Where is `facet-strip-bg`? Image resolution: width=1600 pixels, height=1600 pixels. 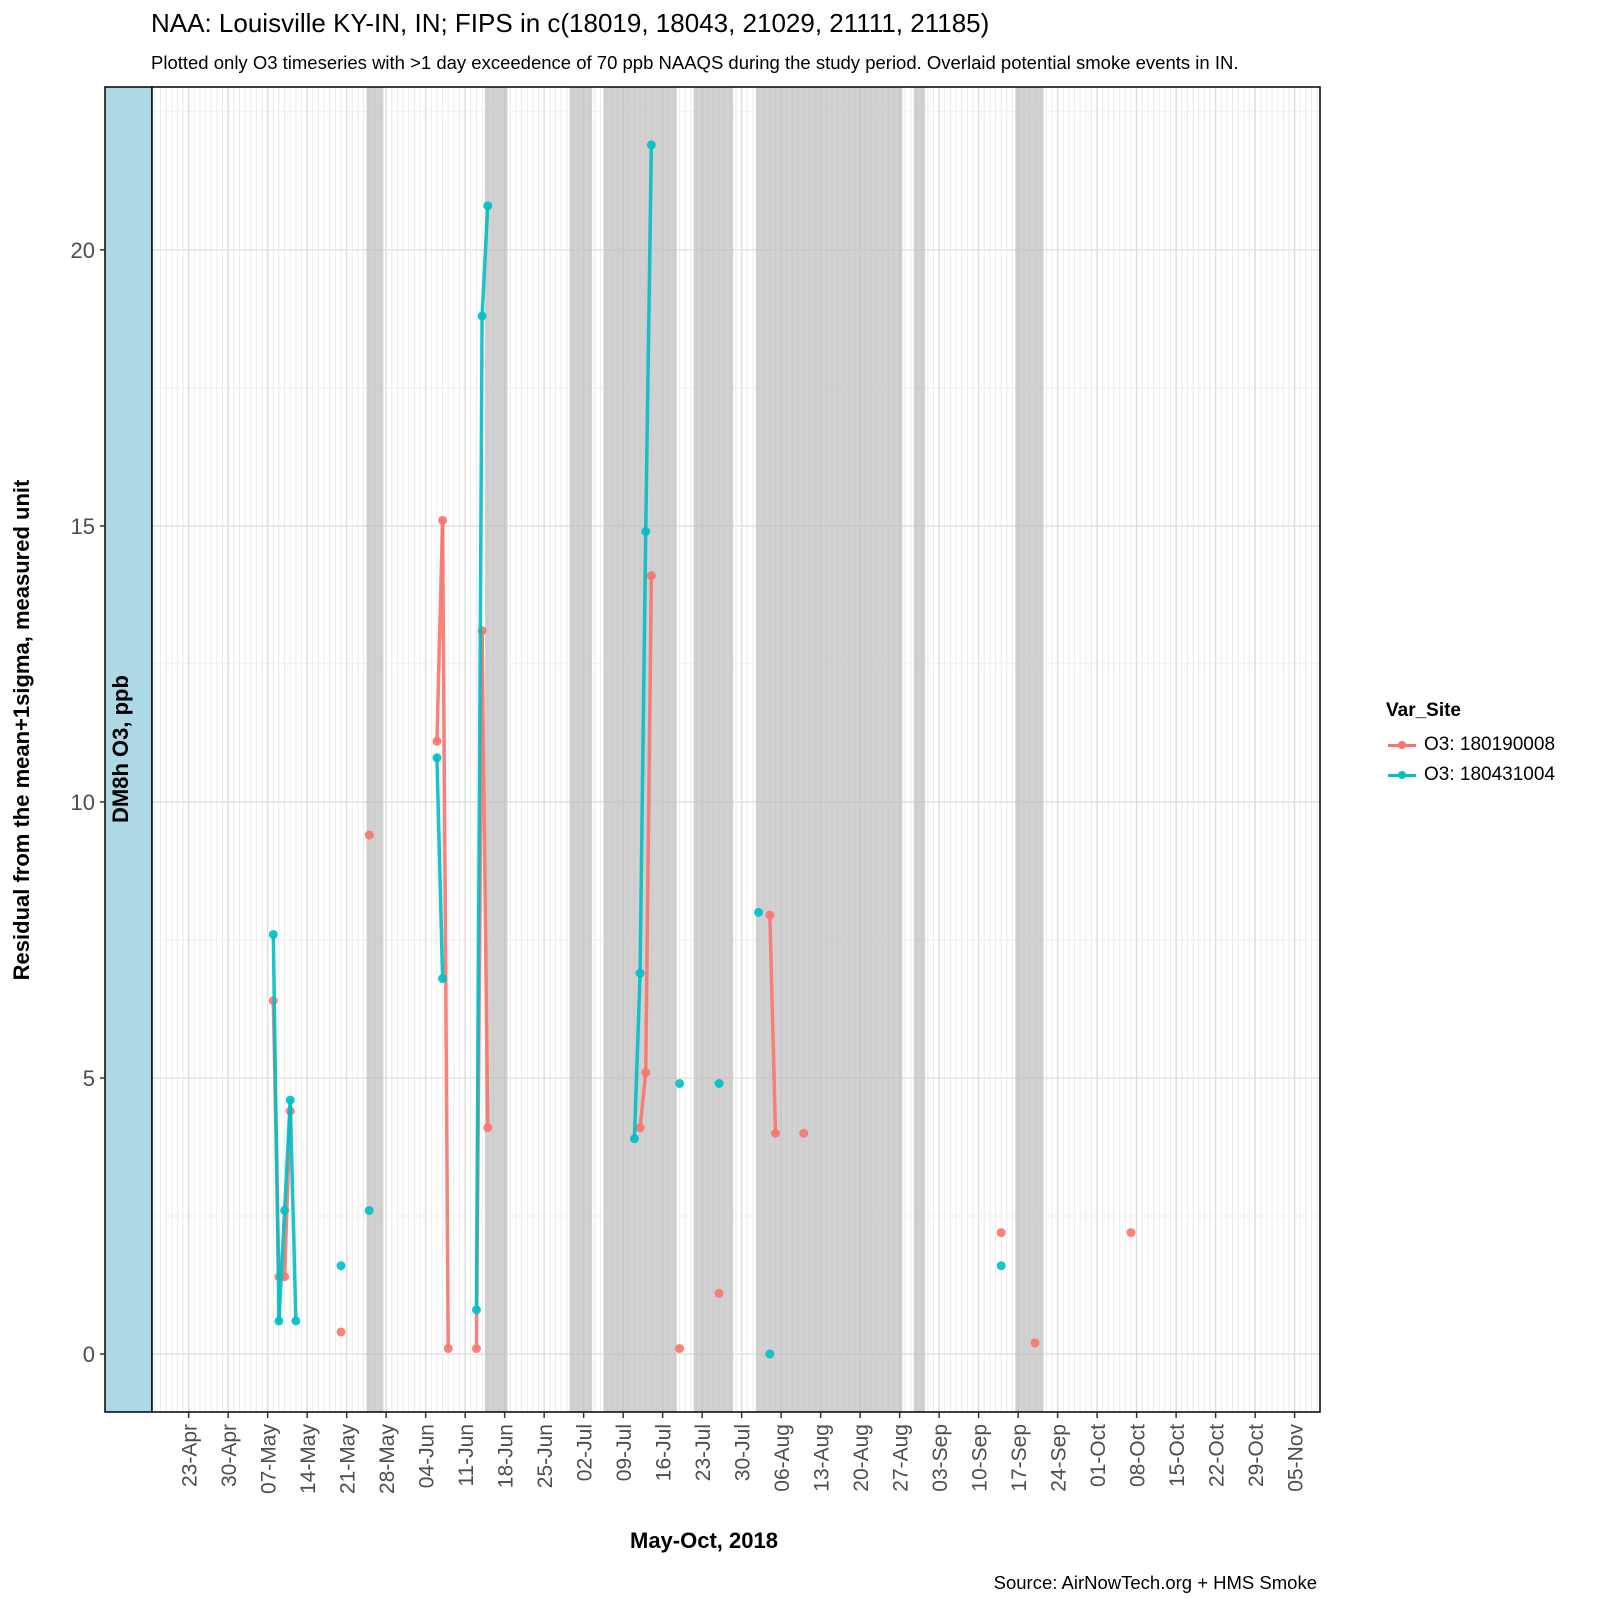
facet-strip-bg is located at coordinates (128, 749).